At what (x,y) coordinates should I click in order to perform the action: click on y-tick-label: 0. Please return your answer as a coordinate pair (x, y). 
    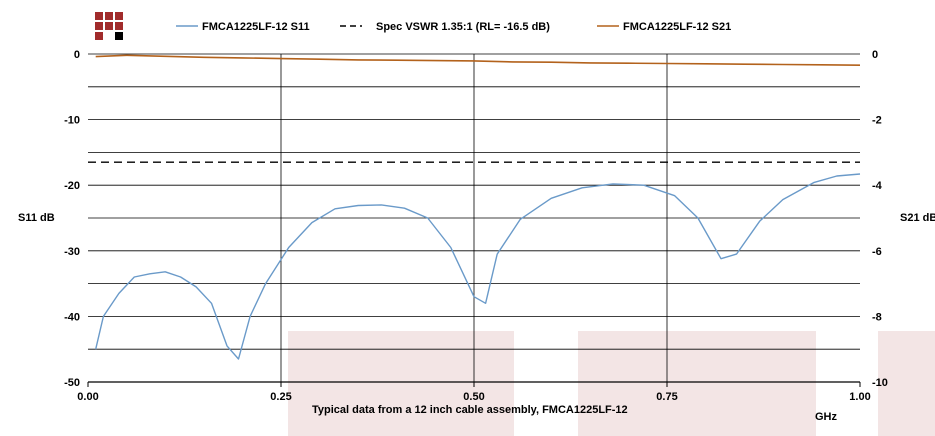
    Looking at the image, I should click on (77, 55).